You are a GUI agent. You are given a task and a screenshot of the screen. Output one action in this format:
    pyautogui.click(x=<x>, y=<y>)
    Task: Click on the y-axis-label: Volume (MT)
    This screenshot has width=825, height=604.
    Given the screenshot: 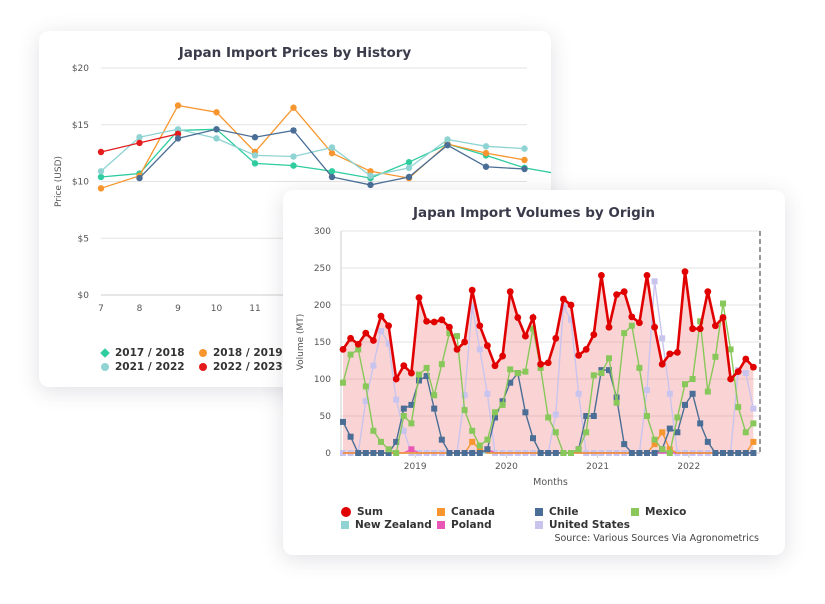 What is the action you would take?
    pyautogui.click(x=301, y=342)
    